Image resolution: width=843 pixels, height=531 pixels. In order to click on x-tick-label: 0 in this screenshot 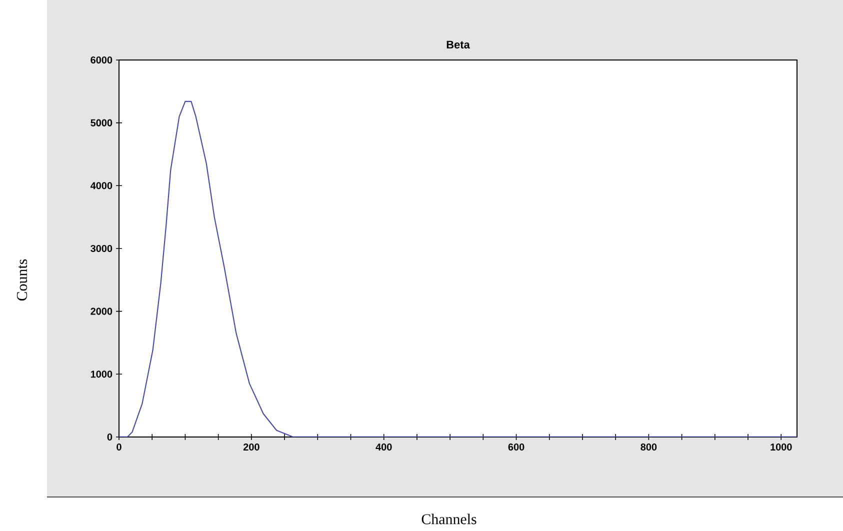, I will do `click(119, 447)`.